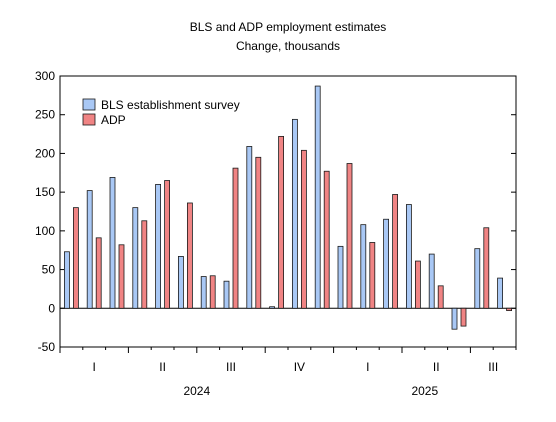 Image resolution: width=556 pixels, height=422 pixels. What do you see at coordinates (51, 308) in the screenshot?
I see `y-tick-label: 0` at bounding box center [51, 308].